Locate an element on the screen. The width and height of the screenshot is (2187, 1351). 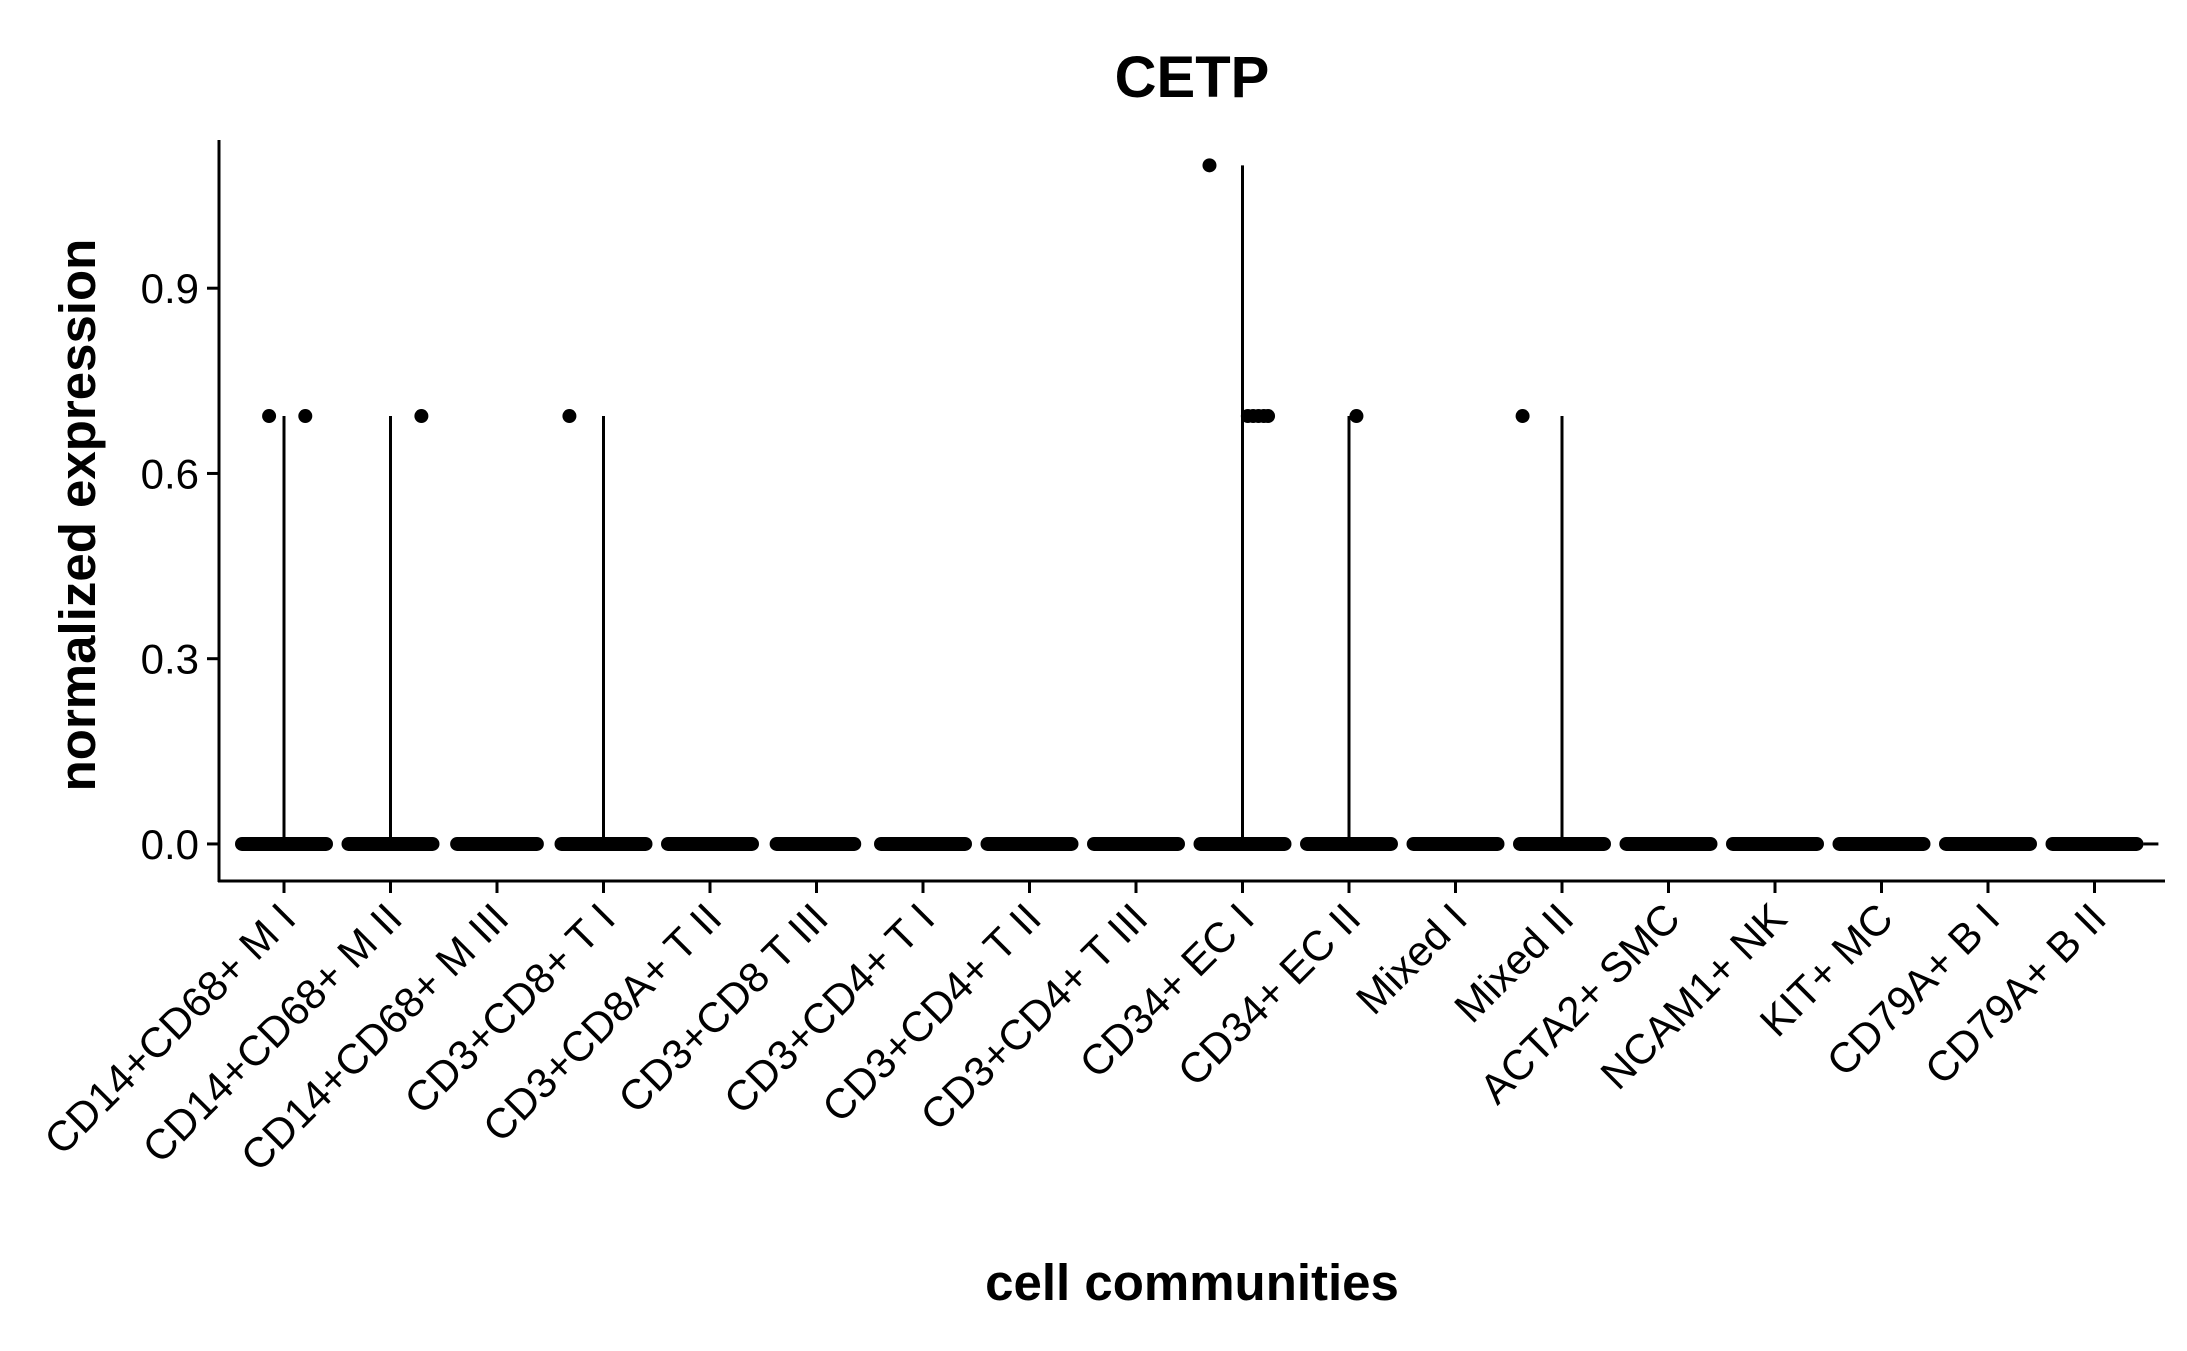
y-axis: 0.0 0.3 0.6 0.9 is located at coordinates (180, 566).